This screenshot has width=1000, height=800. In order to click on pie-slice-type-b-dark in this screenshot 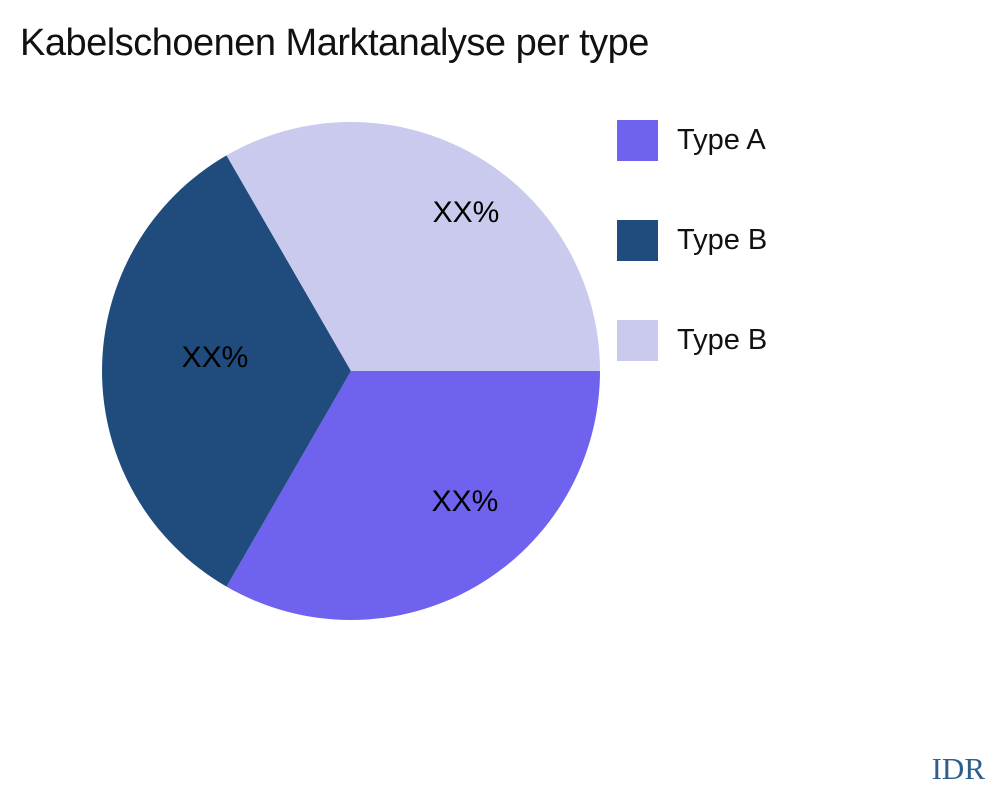, I will do `click(227, 371)`.